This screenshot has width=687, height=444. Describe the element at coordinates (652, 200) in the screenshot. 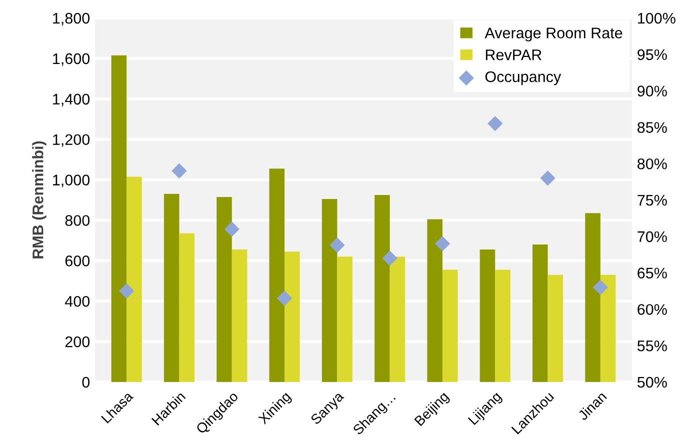

I see `y2-tick-label: 75%` at that location.